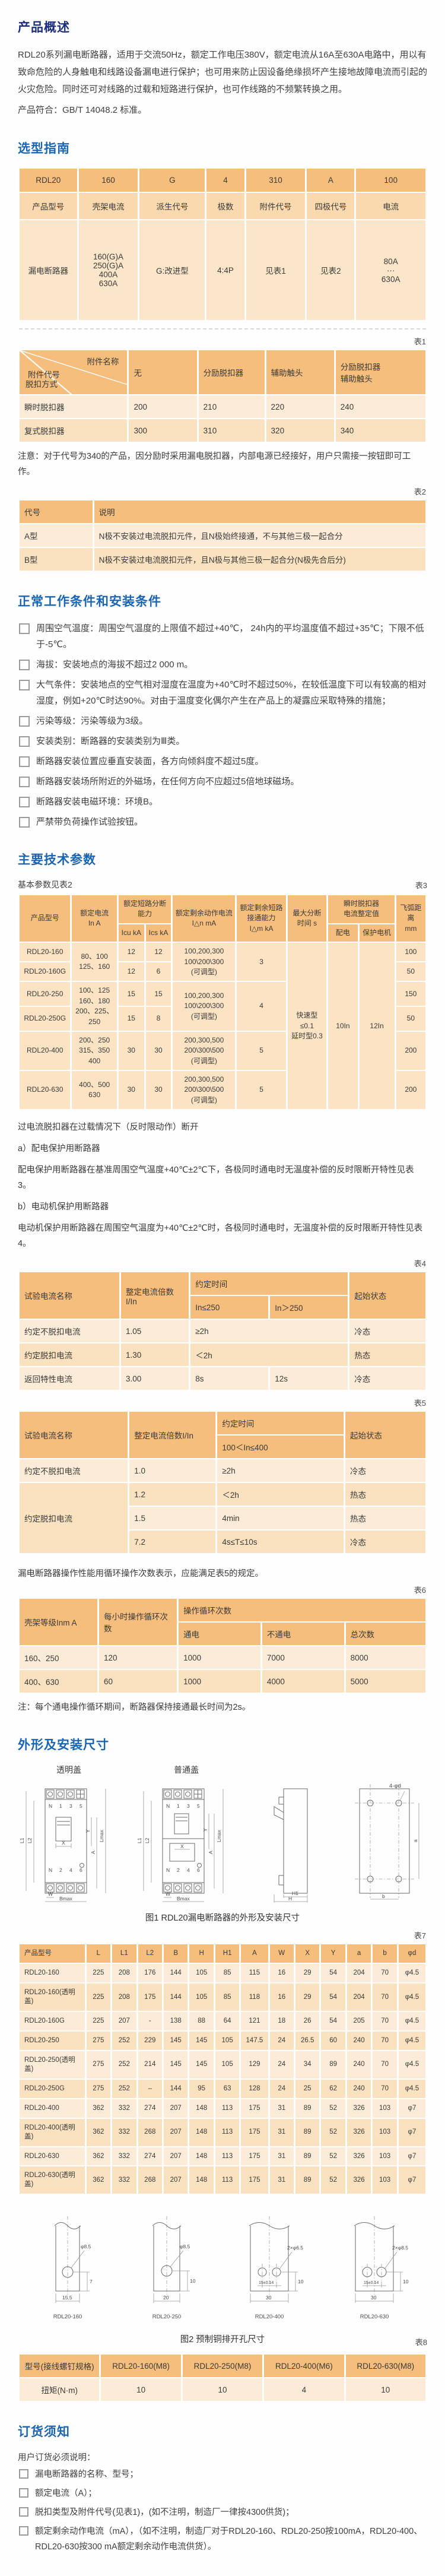  Describe the element at coordinates (385, 2041) in the screenshot. I see `cell: 70` at that location.